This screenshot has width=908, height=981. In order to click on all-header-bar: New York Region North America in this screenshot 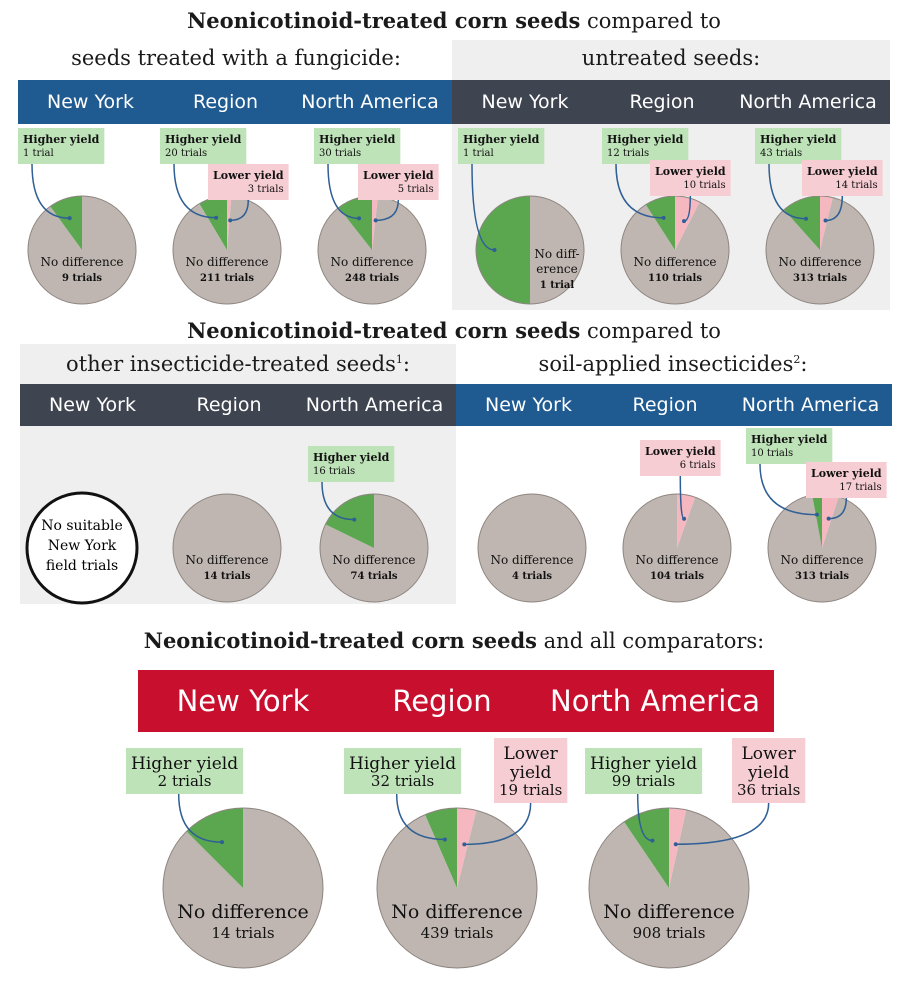, I will do `click(456, 701)`.